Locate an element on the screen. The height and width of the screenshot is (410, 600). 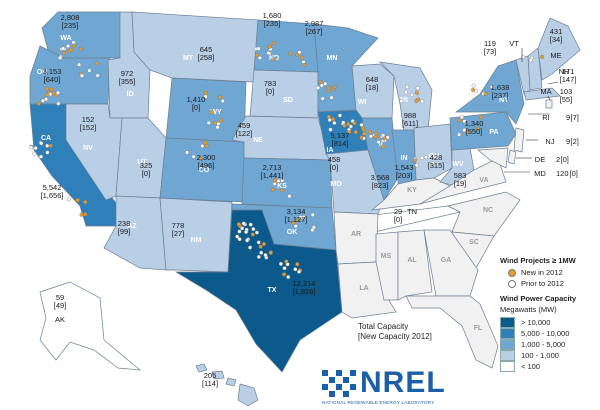
state-total-pa: 1,340 is located at coordinates (474, 123).